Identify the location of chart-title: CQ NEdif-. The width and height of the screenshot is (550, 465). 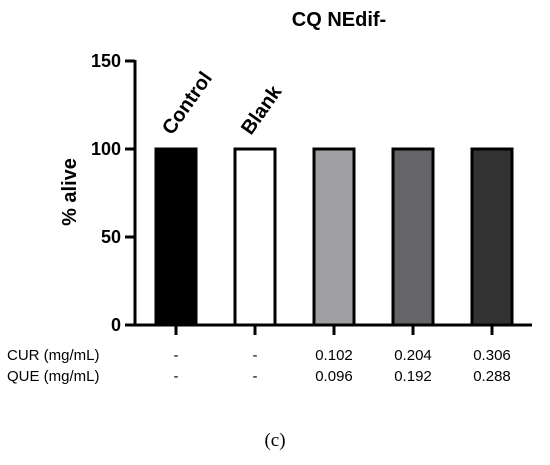
(339, 20).